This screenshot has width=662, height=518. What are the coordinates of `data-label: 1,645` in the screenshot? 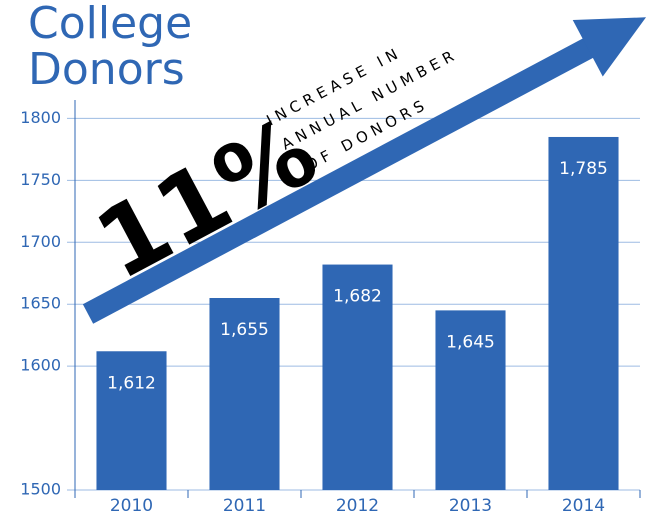 It's located at (470, 342).